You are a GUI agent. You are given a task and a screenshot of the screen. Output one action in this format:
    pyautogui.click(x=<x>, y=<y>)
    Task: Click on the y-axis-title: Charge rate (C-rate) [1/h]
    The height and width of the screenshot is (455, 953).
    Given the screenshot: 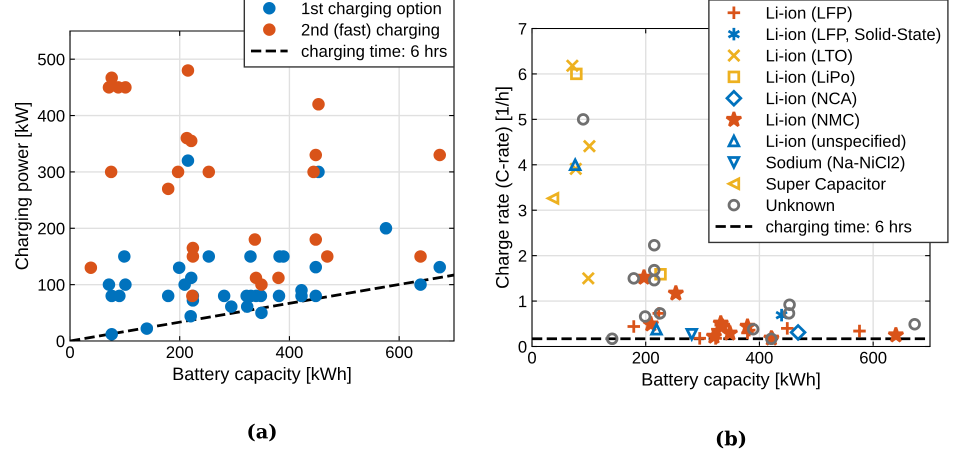 What is the action you would take?
    pyautogui.click(x=503, y=187)
    